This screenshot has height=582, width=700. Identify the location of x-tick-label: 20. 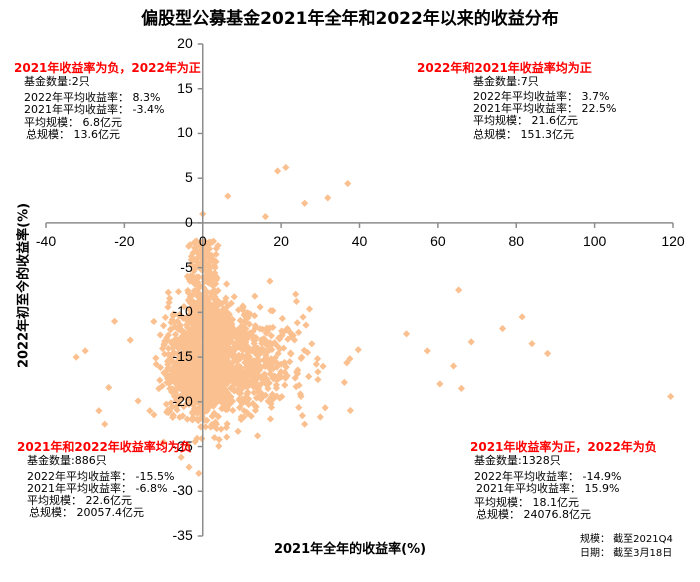
(281, 240).